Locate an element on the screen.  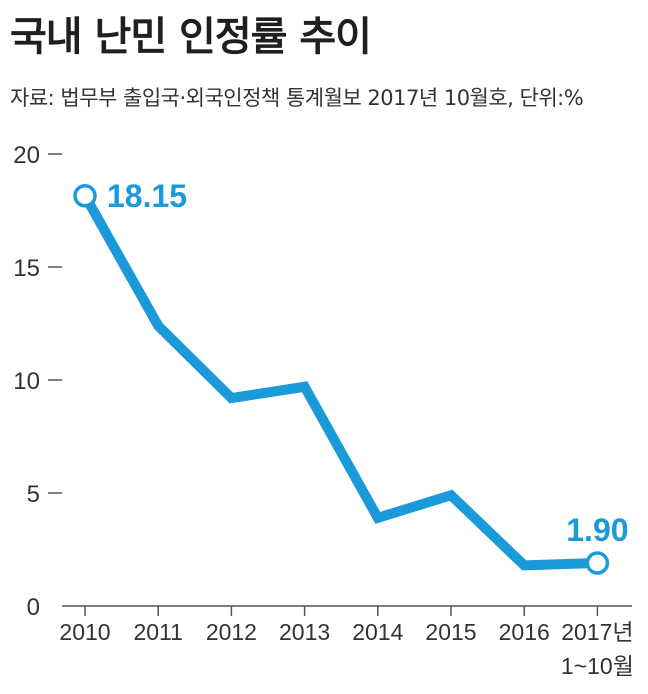
y-tick-label: 10 is located at coordinates (26, 381).